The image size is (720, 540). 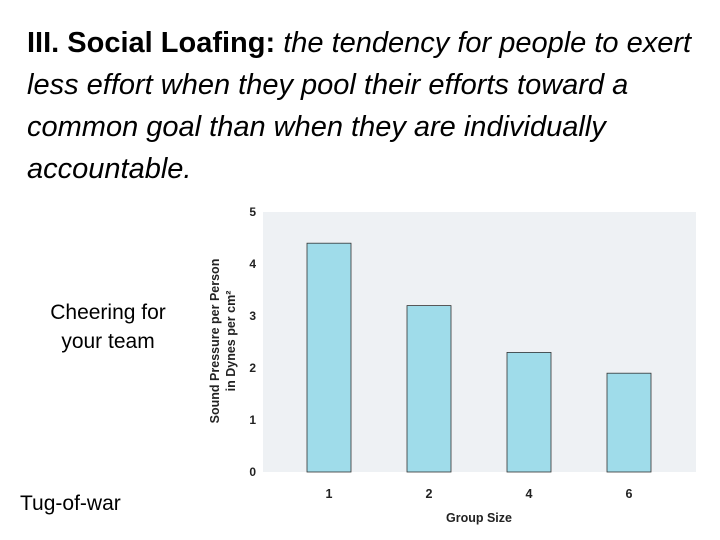 I want to click on title-lead: III. Social Loafing:, so click(x=151, y=43).